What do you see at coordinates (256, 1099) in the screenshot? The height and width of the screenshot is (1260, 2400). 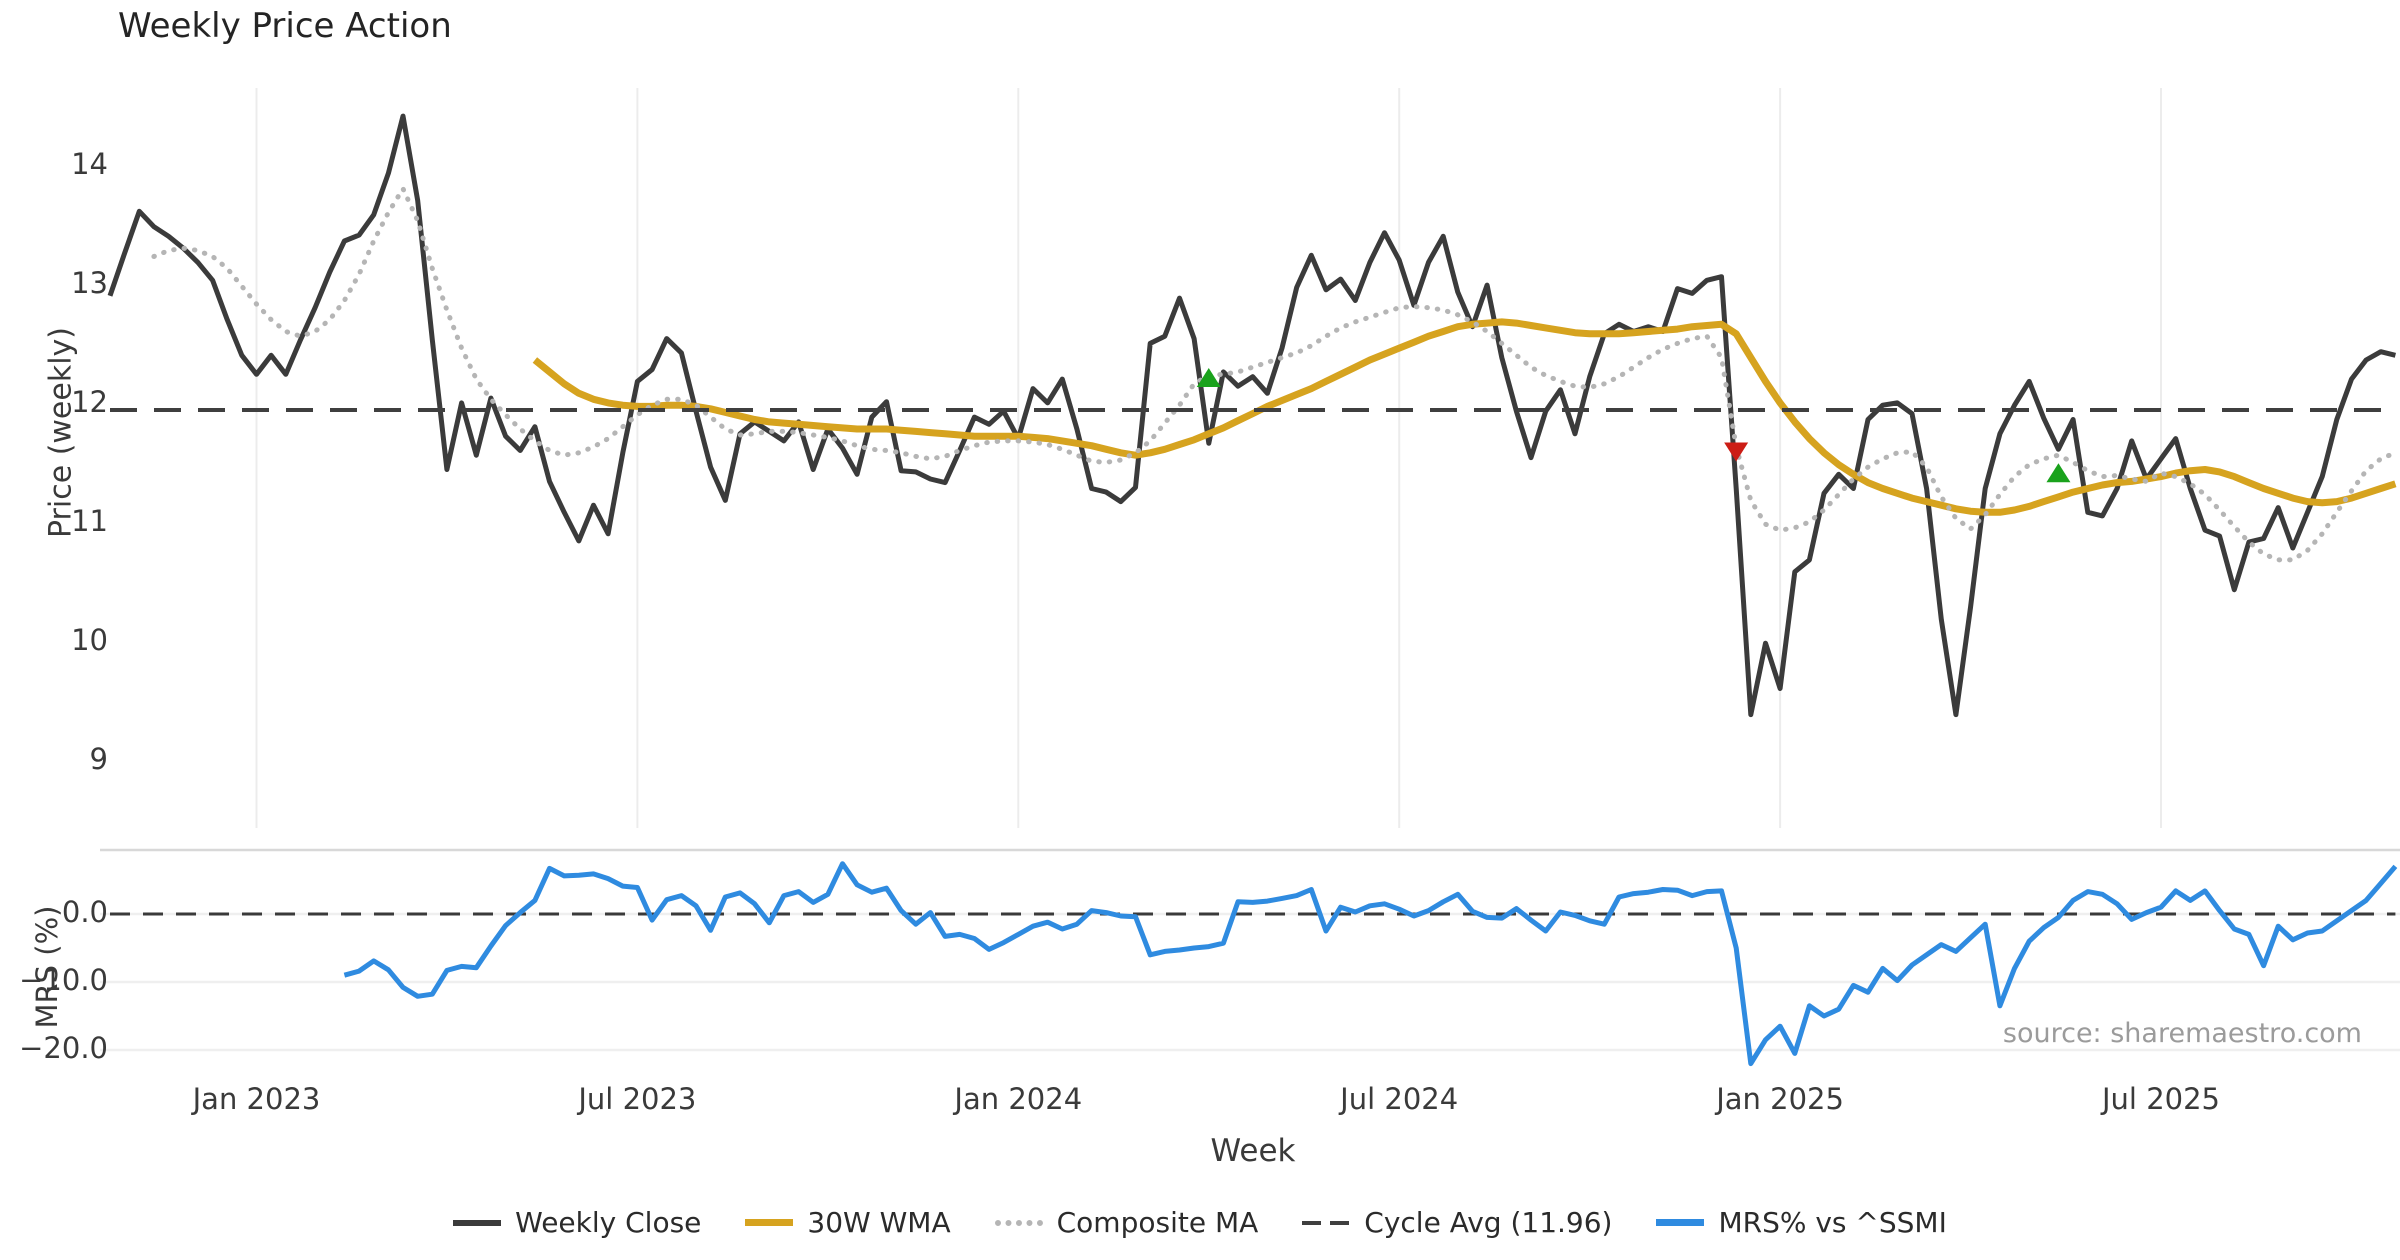 I see `x-tick-label: Jan 2023` at bounding box center [256, 1099].